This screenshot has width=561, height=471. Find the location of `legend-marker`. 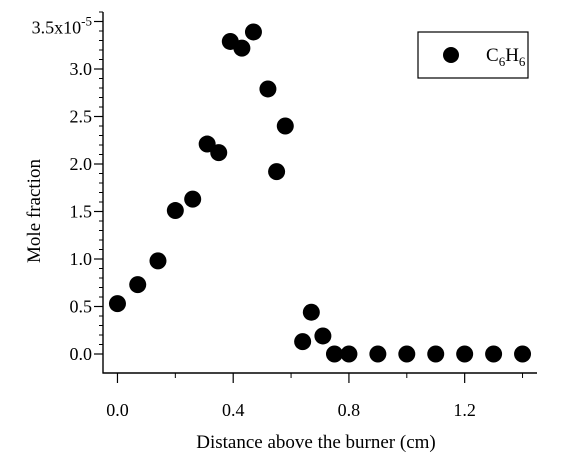

legend-marker is located at coordinates (451, 55).